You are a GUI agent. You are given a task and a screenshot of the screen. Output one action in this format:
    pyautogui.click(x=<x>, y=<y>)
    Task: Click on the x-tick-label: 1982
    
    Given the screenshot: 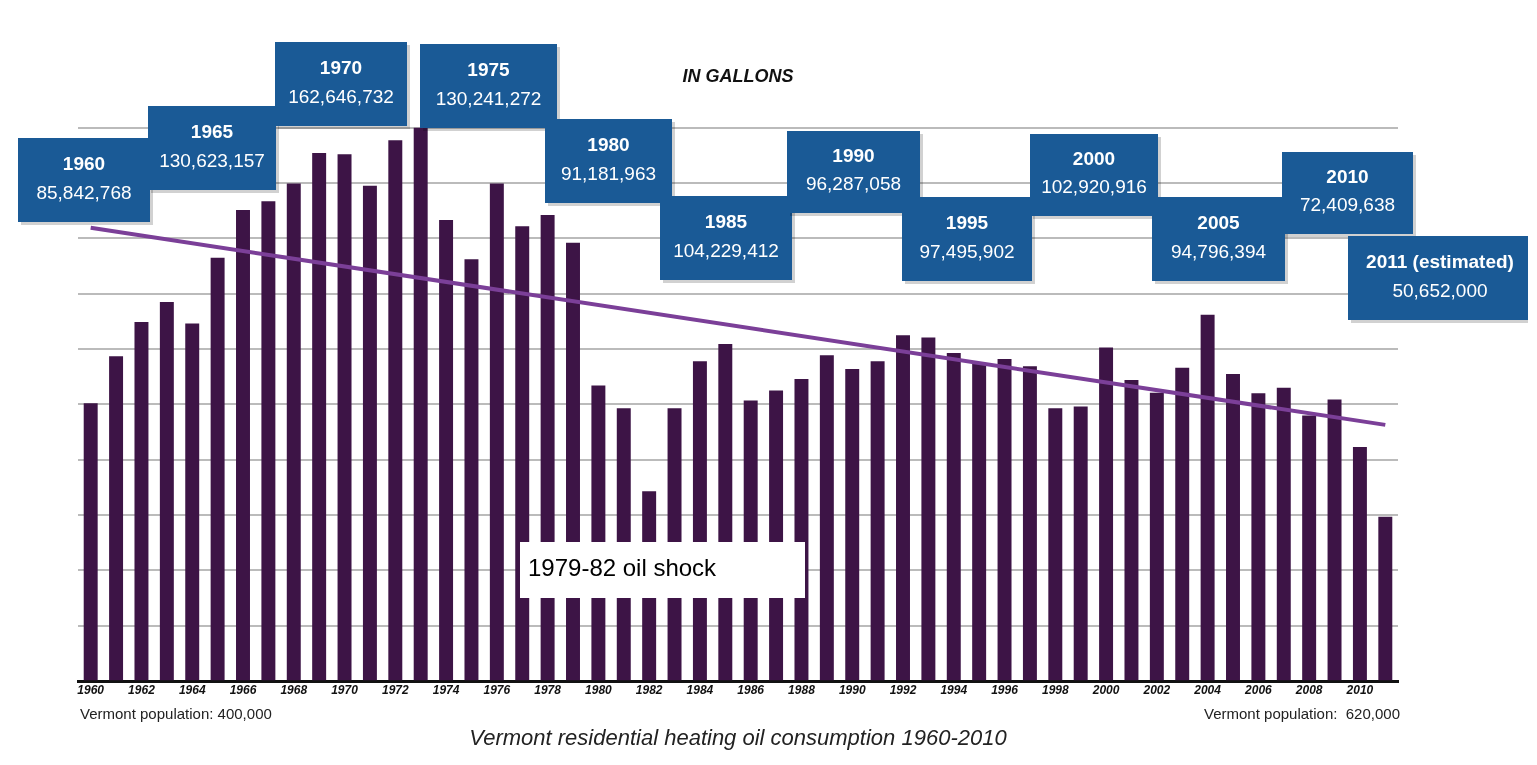 What is the action you would take?
    pyautogui.click(x=649, y=689)
    